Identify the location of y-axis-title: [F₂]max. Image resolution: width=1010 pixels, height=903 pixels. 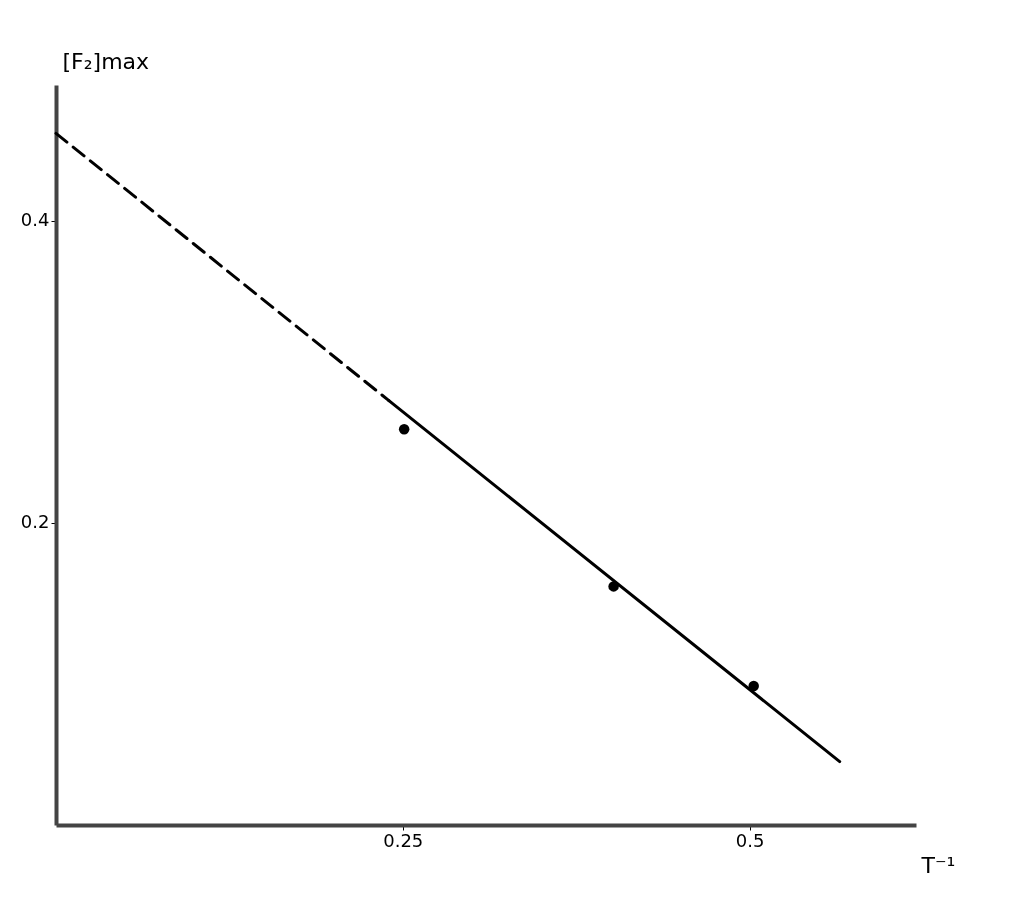
(106, 61).